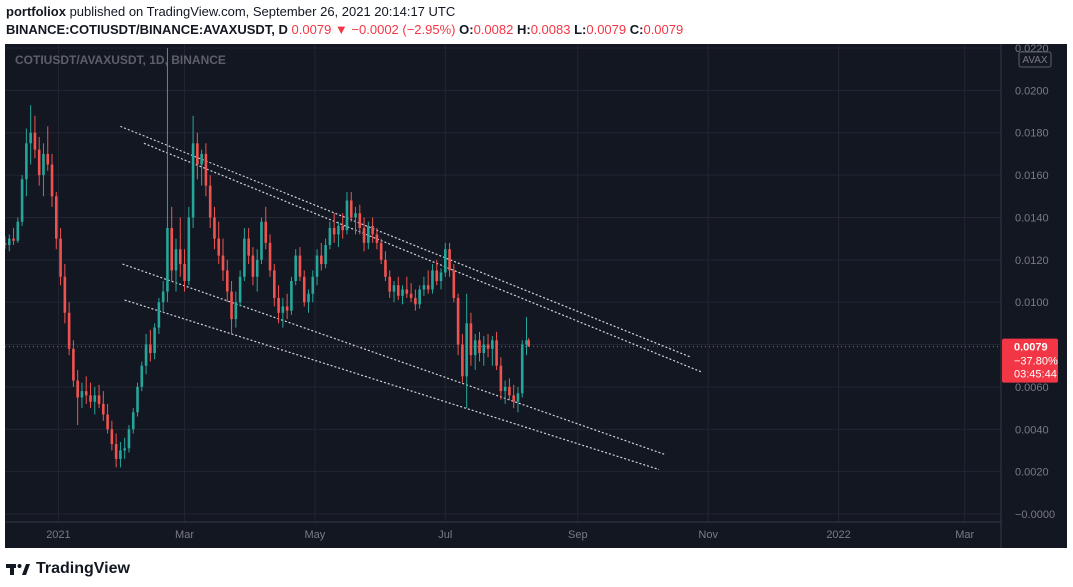 Image resolution: width=1073 pixels, height=587 pixels. Describe the element at coordinates (636, 29) in the screenshot. I see `close-label: C:` at that location.